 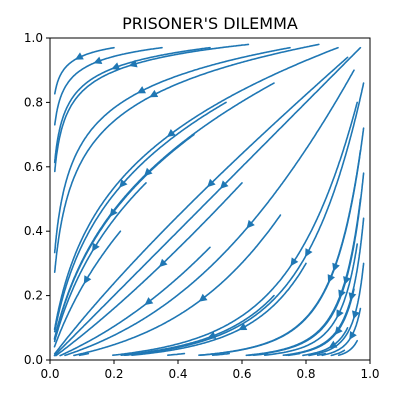 I want to click on x-tick-label: 0.2, so click(x=113, y=374).